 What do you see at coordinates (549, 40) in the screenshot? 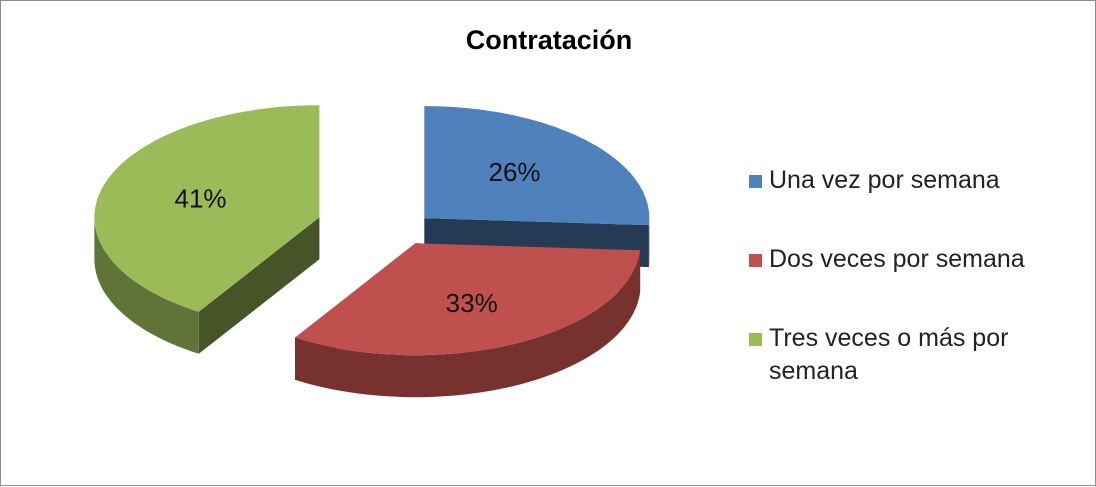
I see `chart-title: Contratación` at bounding box center [549, 40].